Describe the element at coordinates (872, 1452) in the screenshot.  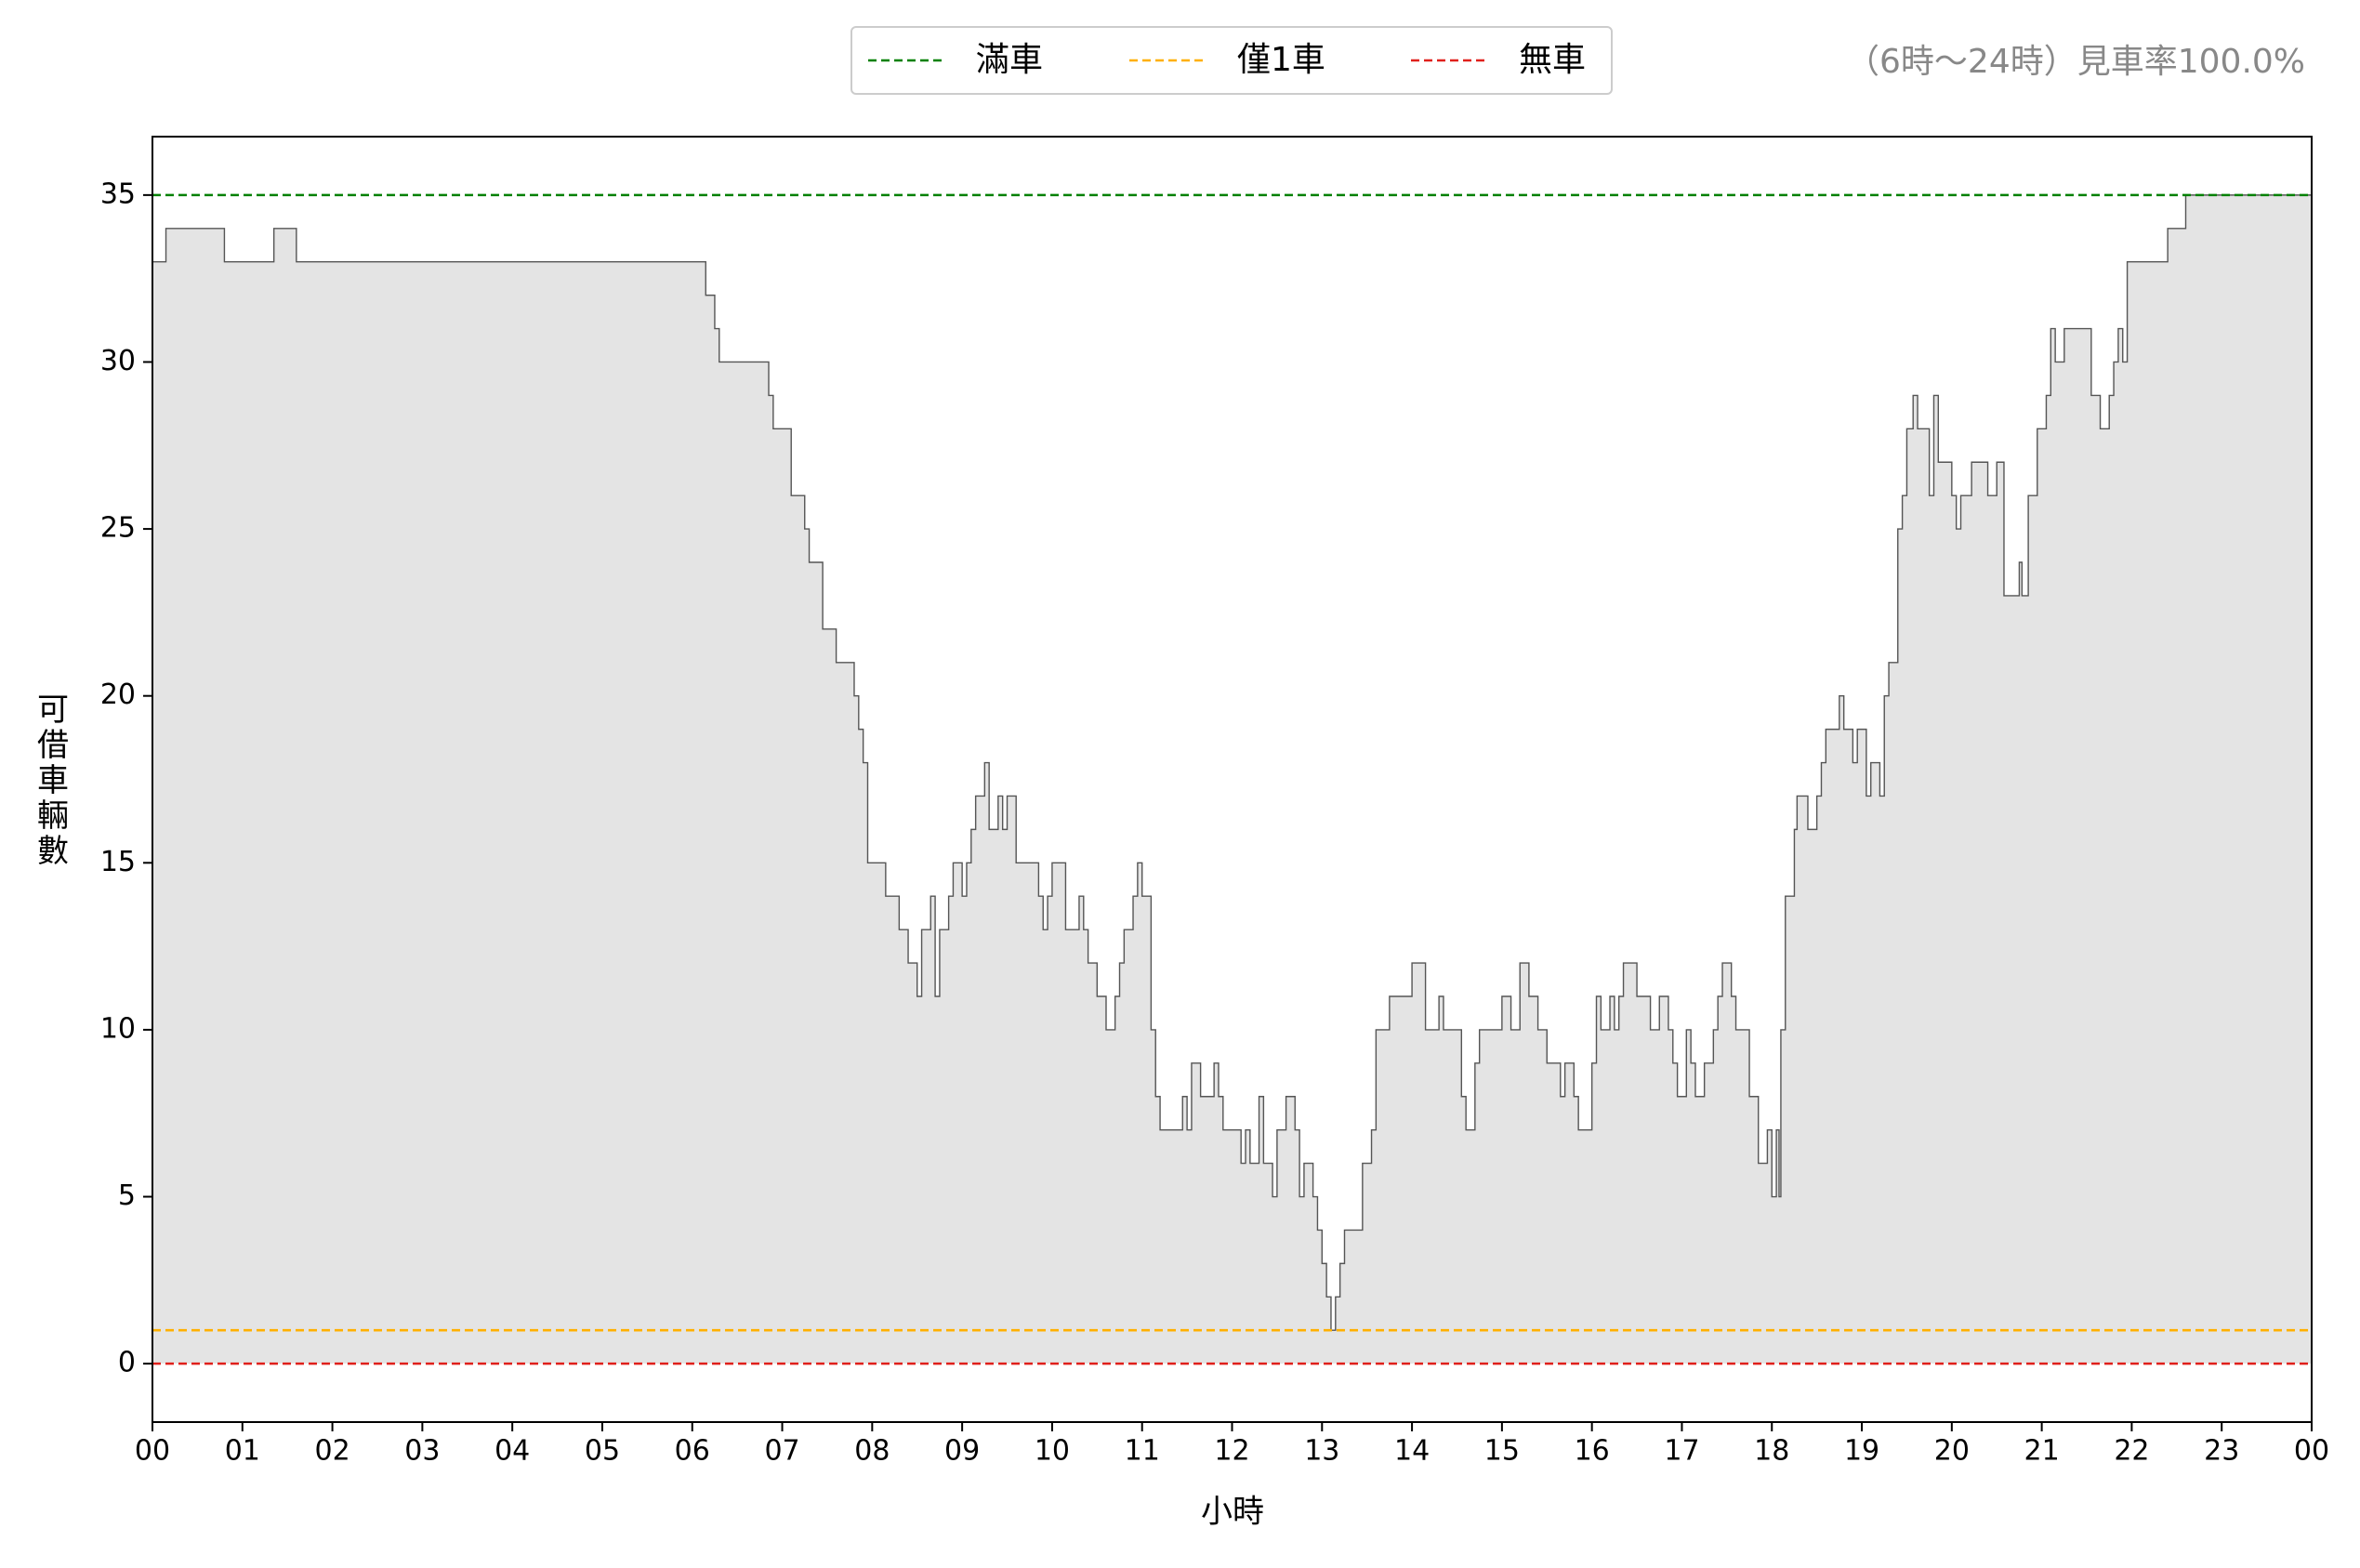
I see `x-tick-label: 08` at that location.